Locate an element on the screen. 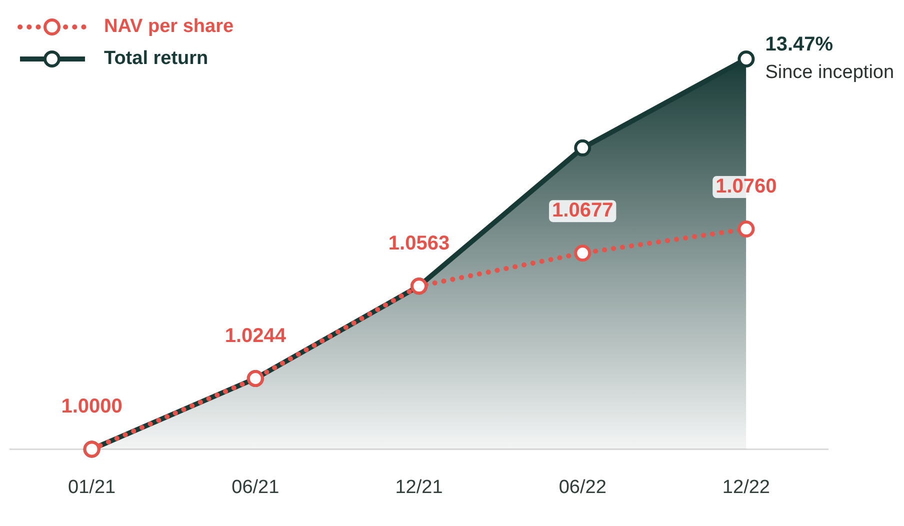 This screenshot has width=904, height=526. legend-label: NAV per share is located at coordinates (169, 27).